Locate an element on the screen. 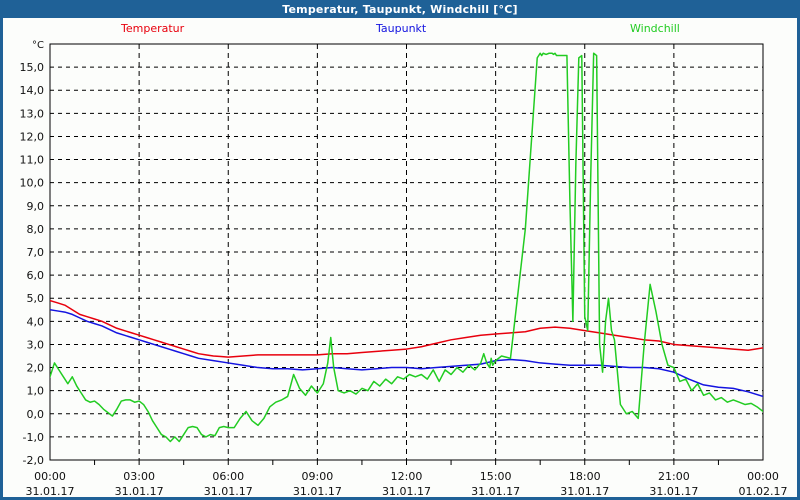 The image size is (800, 500). y-axis-tick-label: 0,0 is located at coordinates (36, 414).